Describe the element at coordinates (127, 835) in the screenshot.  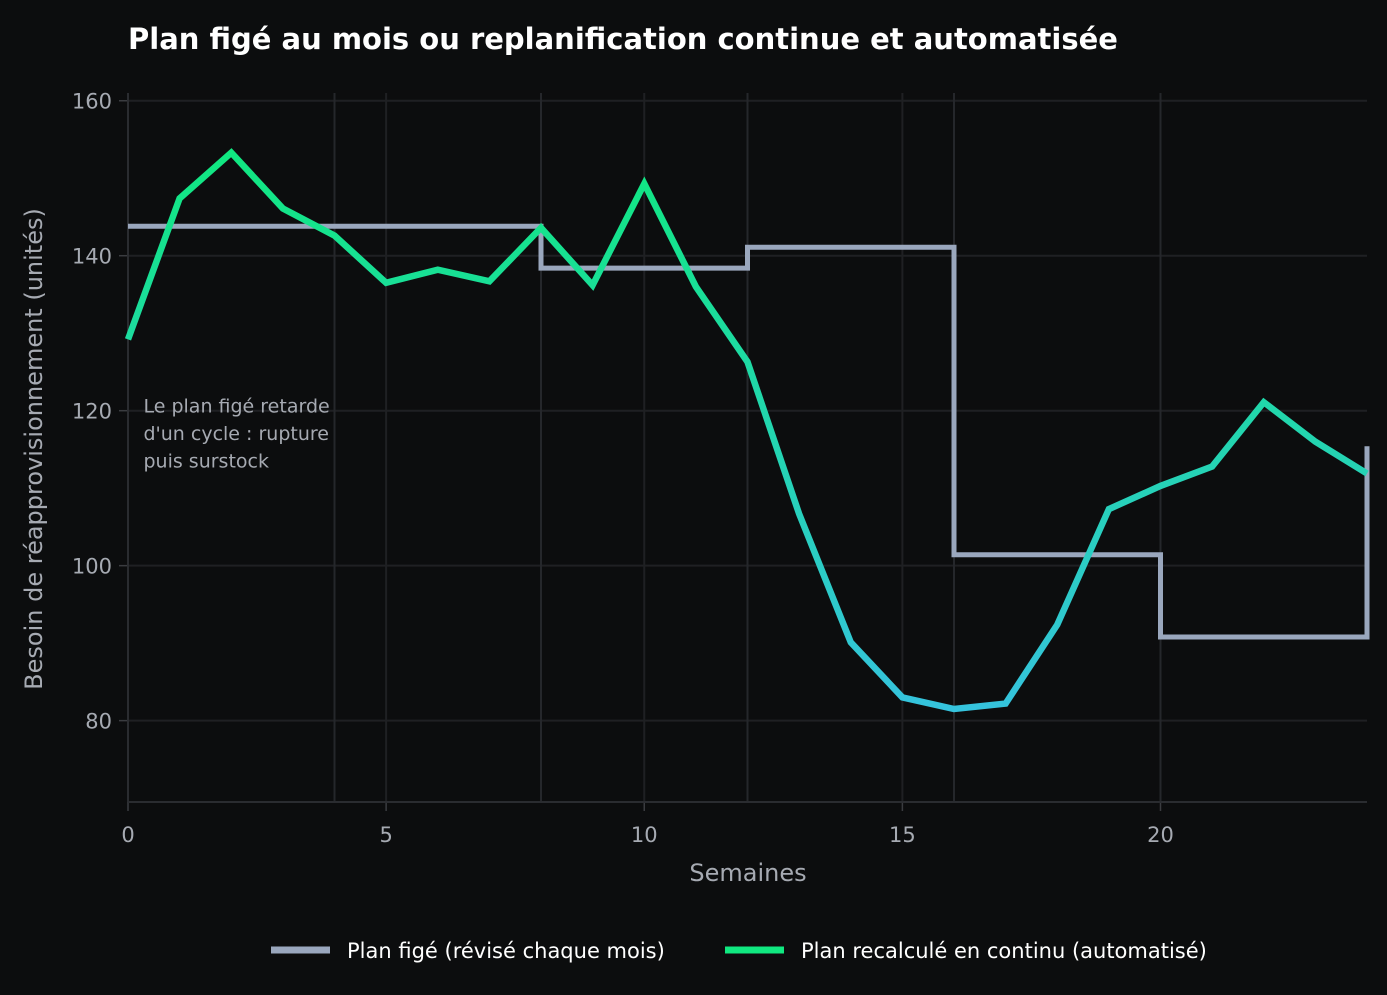
I see `x-tick-label: 0` at that location.